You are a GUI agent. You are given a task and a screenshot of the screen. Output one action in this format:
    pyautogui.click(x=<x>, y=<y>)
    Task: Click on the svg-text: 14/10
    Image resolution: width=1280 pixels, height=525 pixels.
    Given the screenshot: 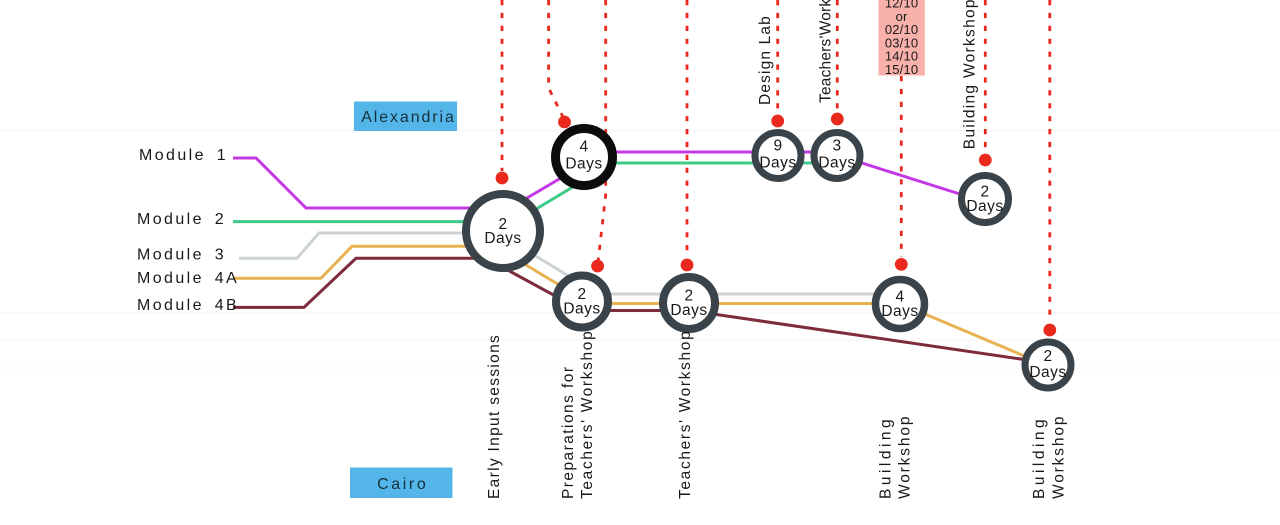 What is the action you would take?
    pyautogui.click(x=902, y=56)
    